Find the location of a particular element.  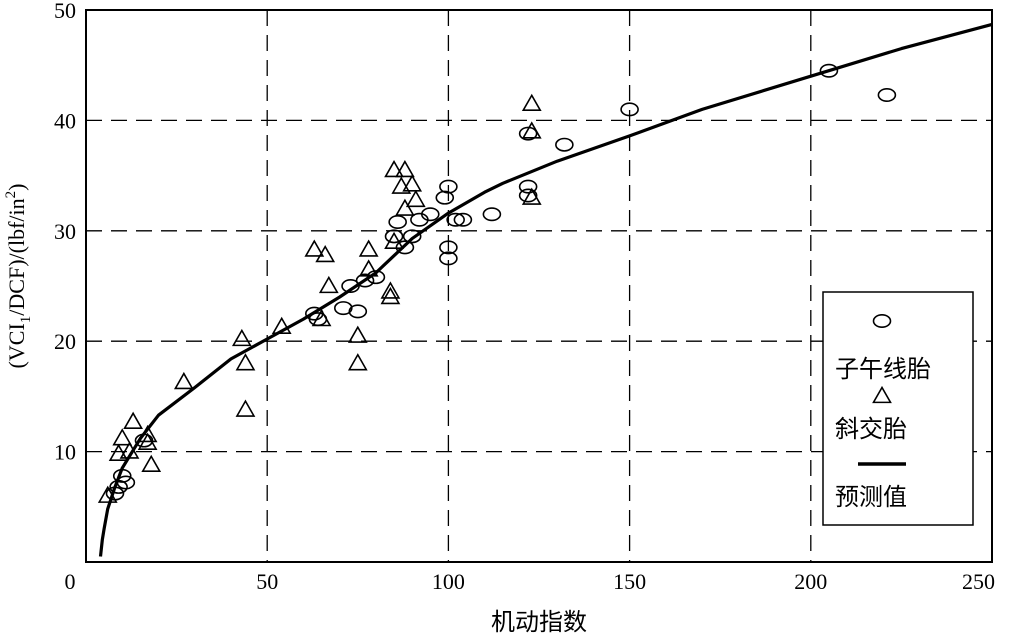

x-tick-label: 100 is located at coordinates (448, 581).